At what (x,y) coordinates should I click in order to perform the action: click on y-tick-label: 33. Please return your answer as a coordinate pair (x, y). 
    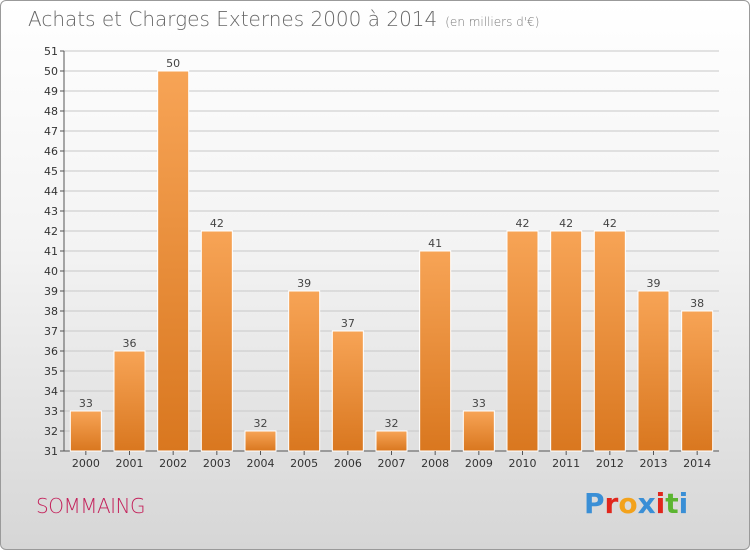
    Looking at the image, I should click on (51, 411).